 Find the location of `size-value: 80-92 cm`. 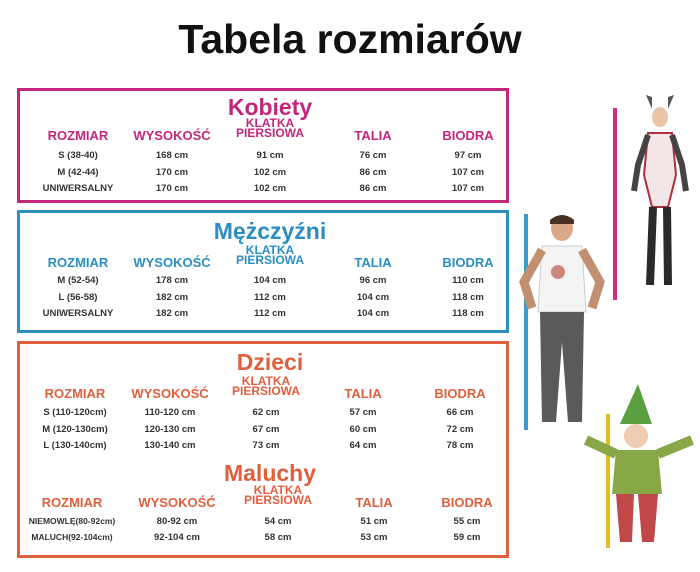

size-value: 80-92 cm is located at coordinates (177, 521).